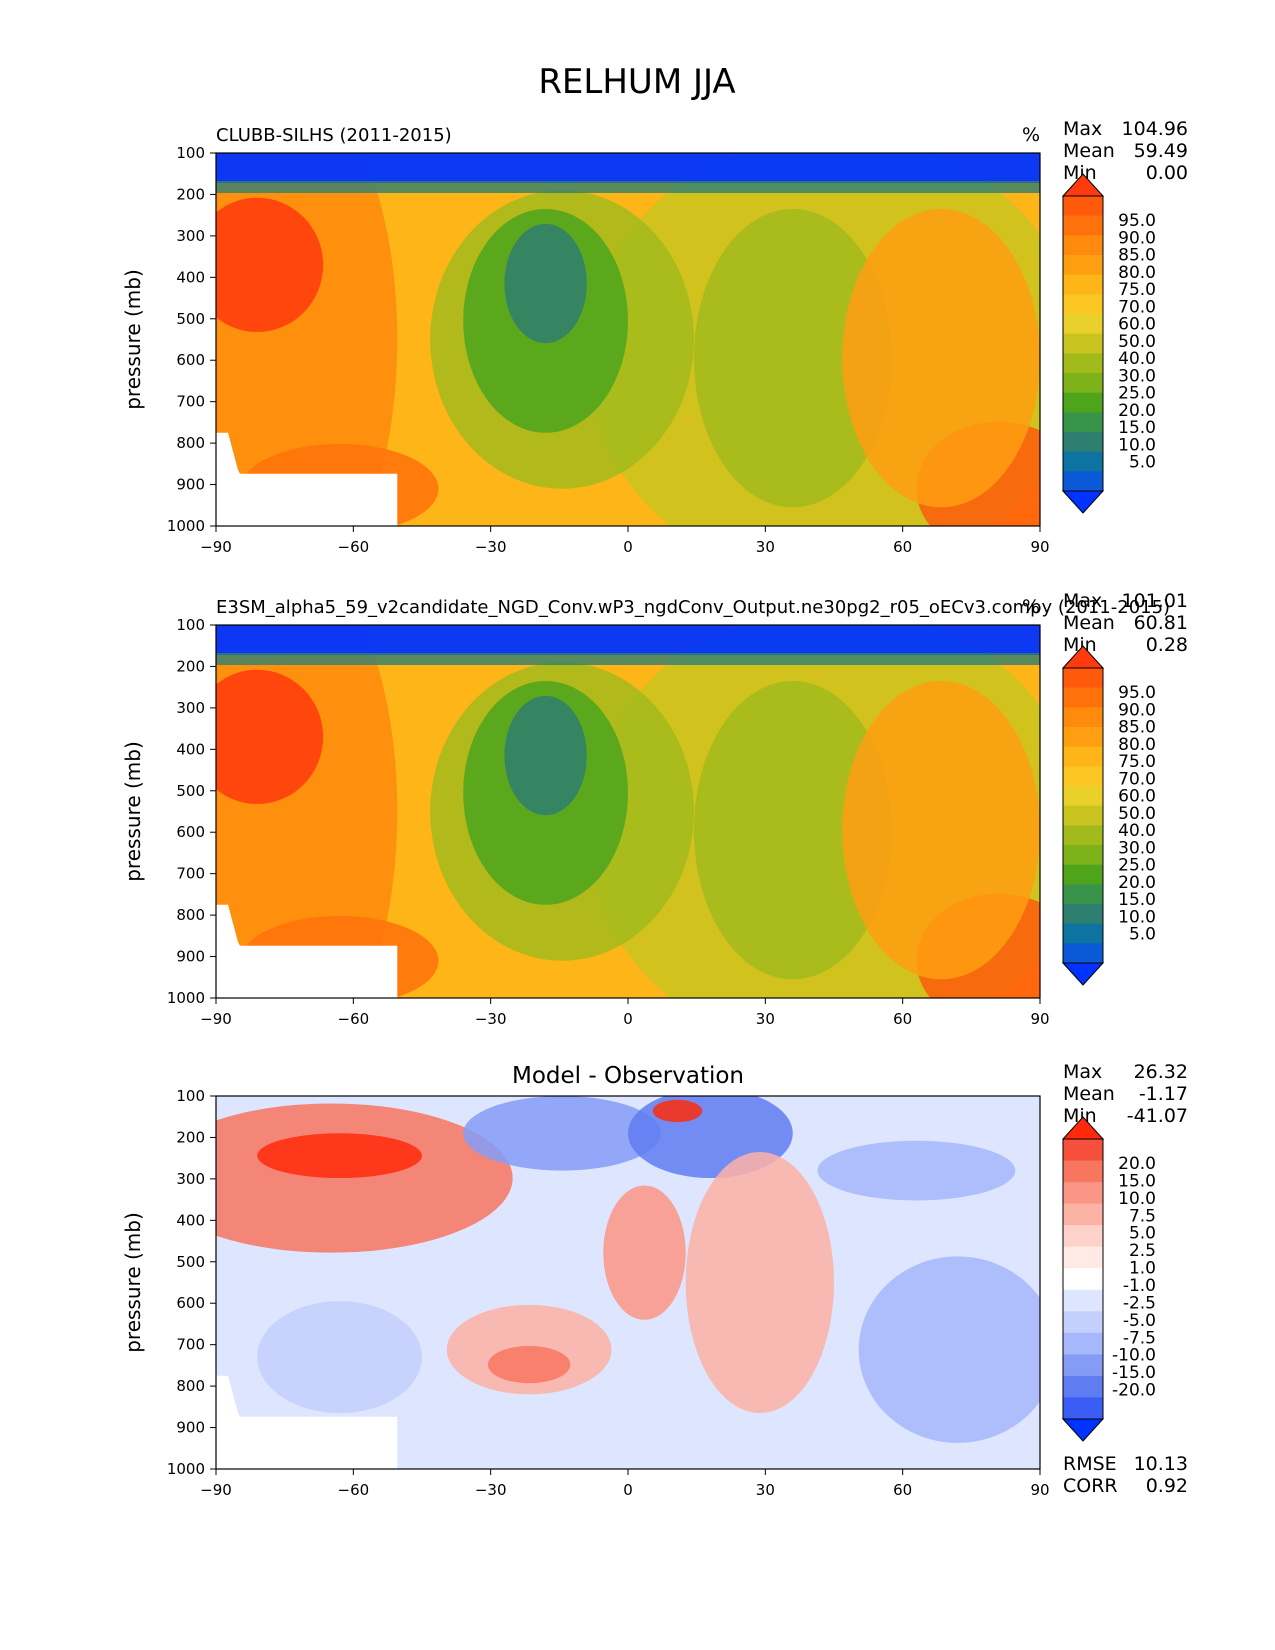 Image resolution: width=1275 pixels, height=1650 pixels. What do you see at coordinates (190, 832) in the screenshot?
I see `y-tick-label: 600` at bounding box center [190, 832].